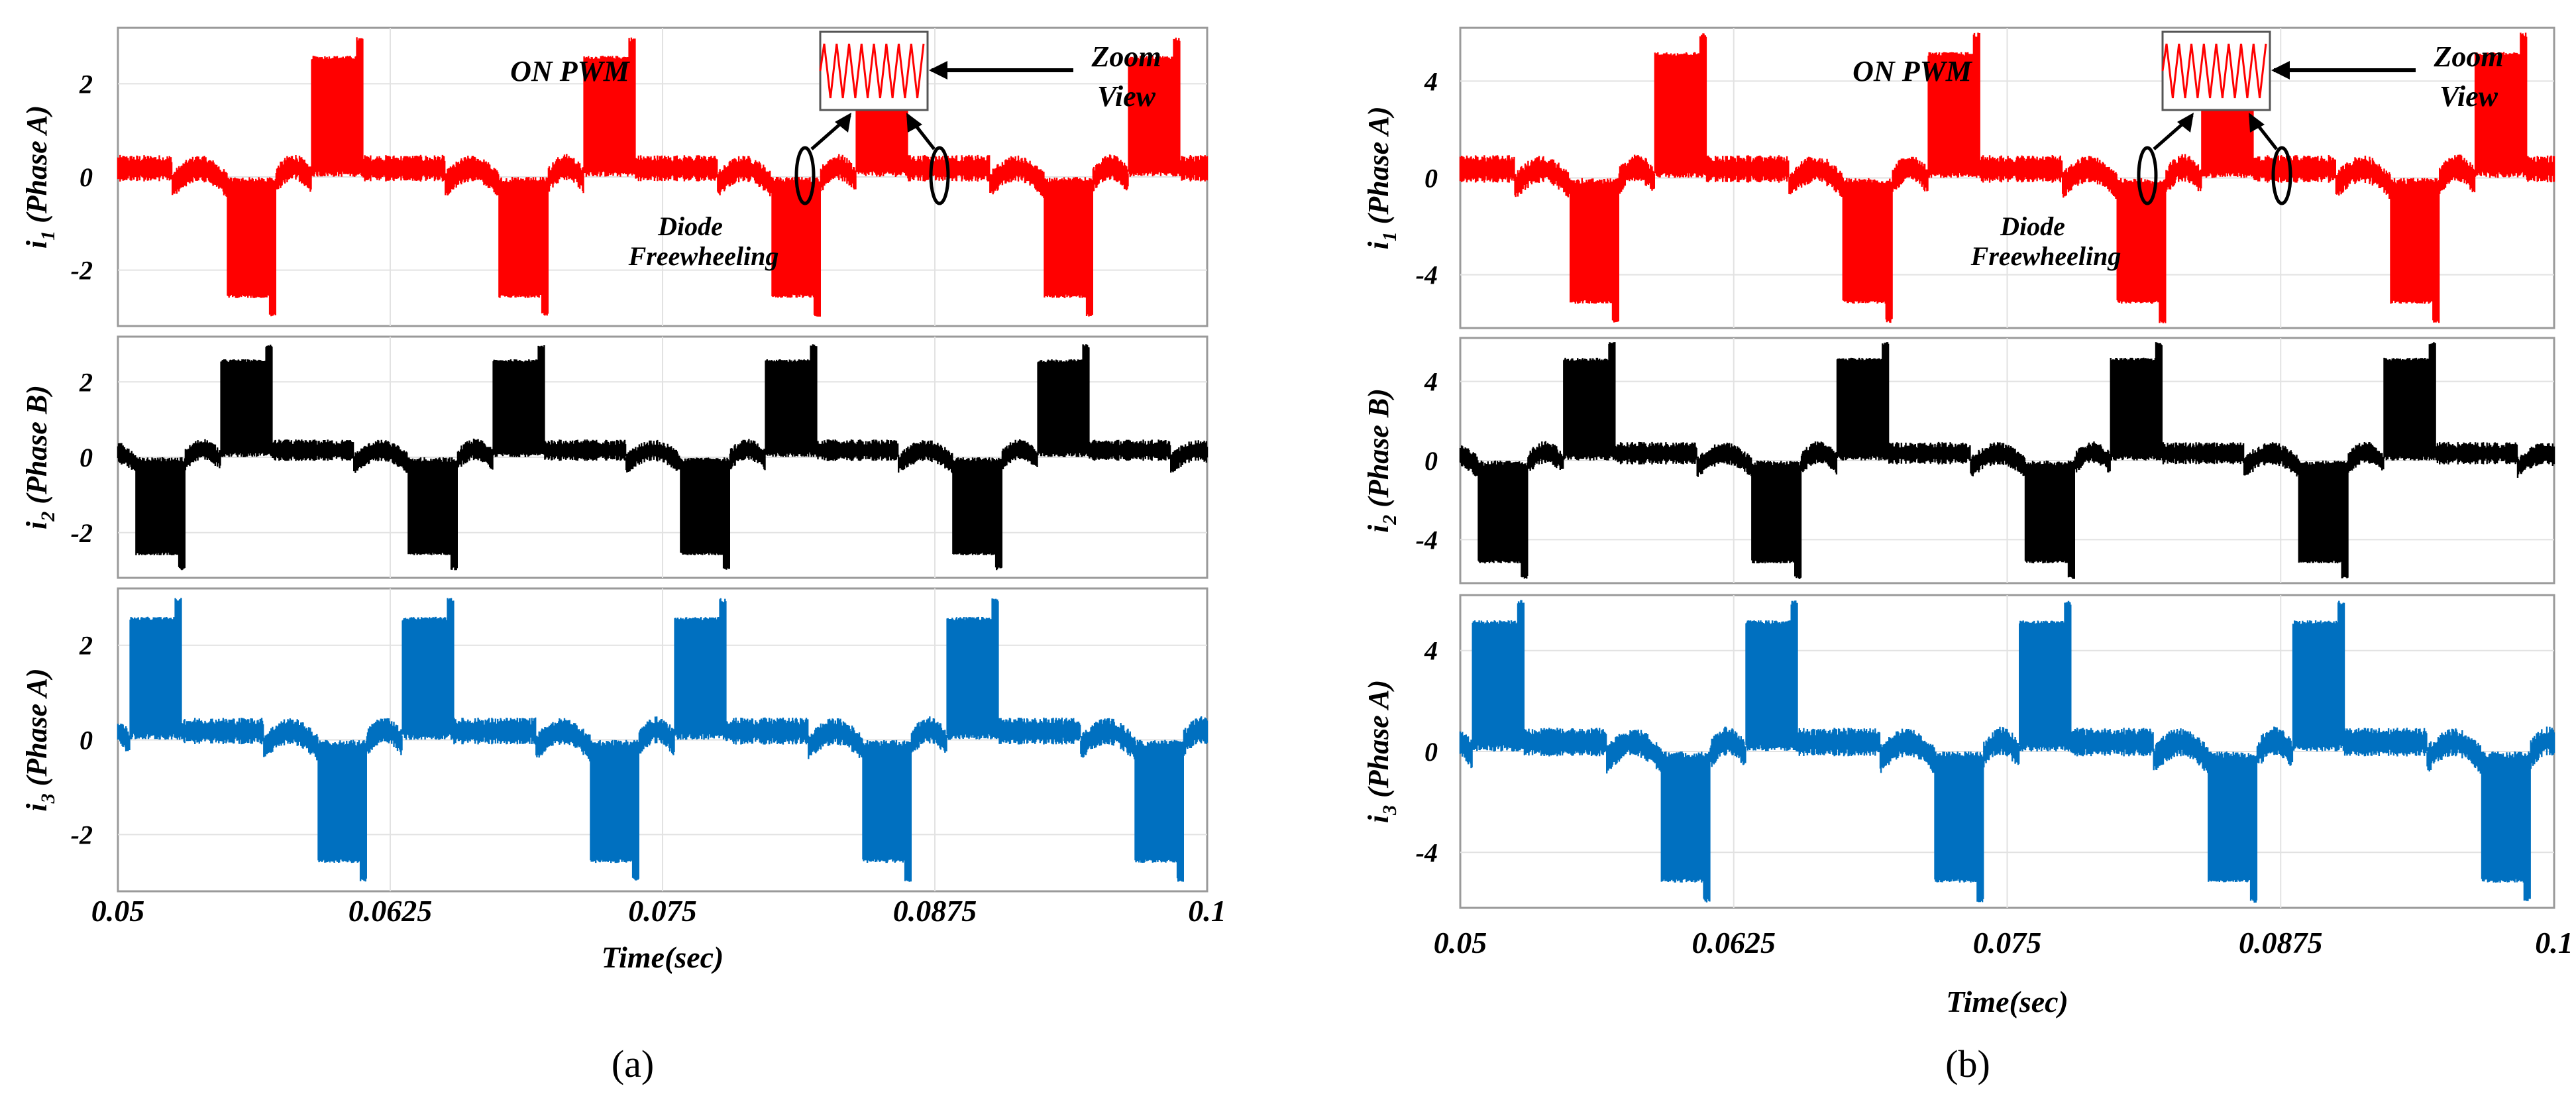 The height and width of the screenshot is (1104, 2576). I want to click on subplot-i1: 4 0 -4 i1 (Phase A), so click(1959, 178).